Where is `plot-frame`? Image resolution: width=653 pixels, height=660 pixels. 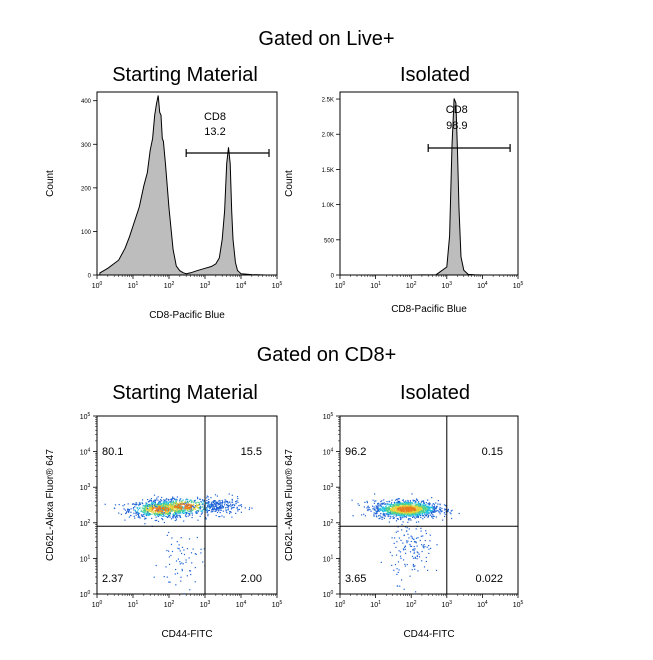 plot-frame is located at coordinates (187, 505).